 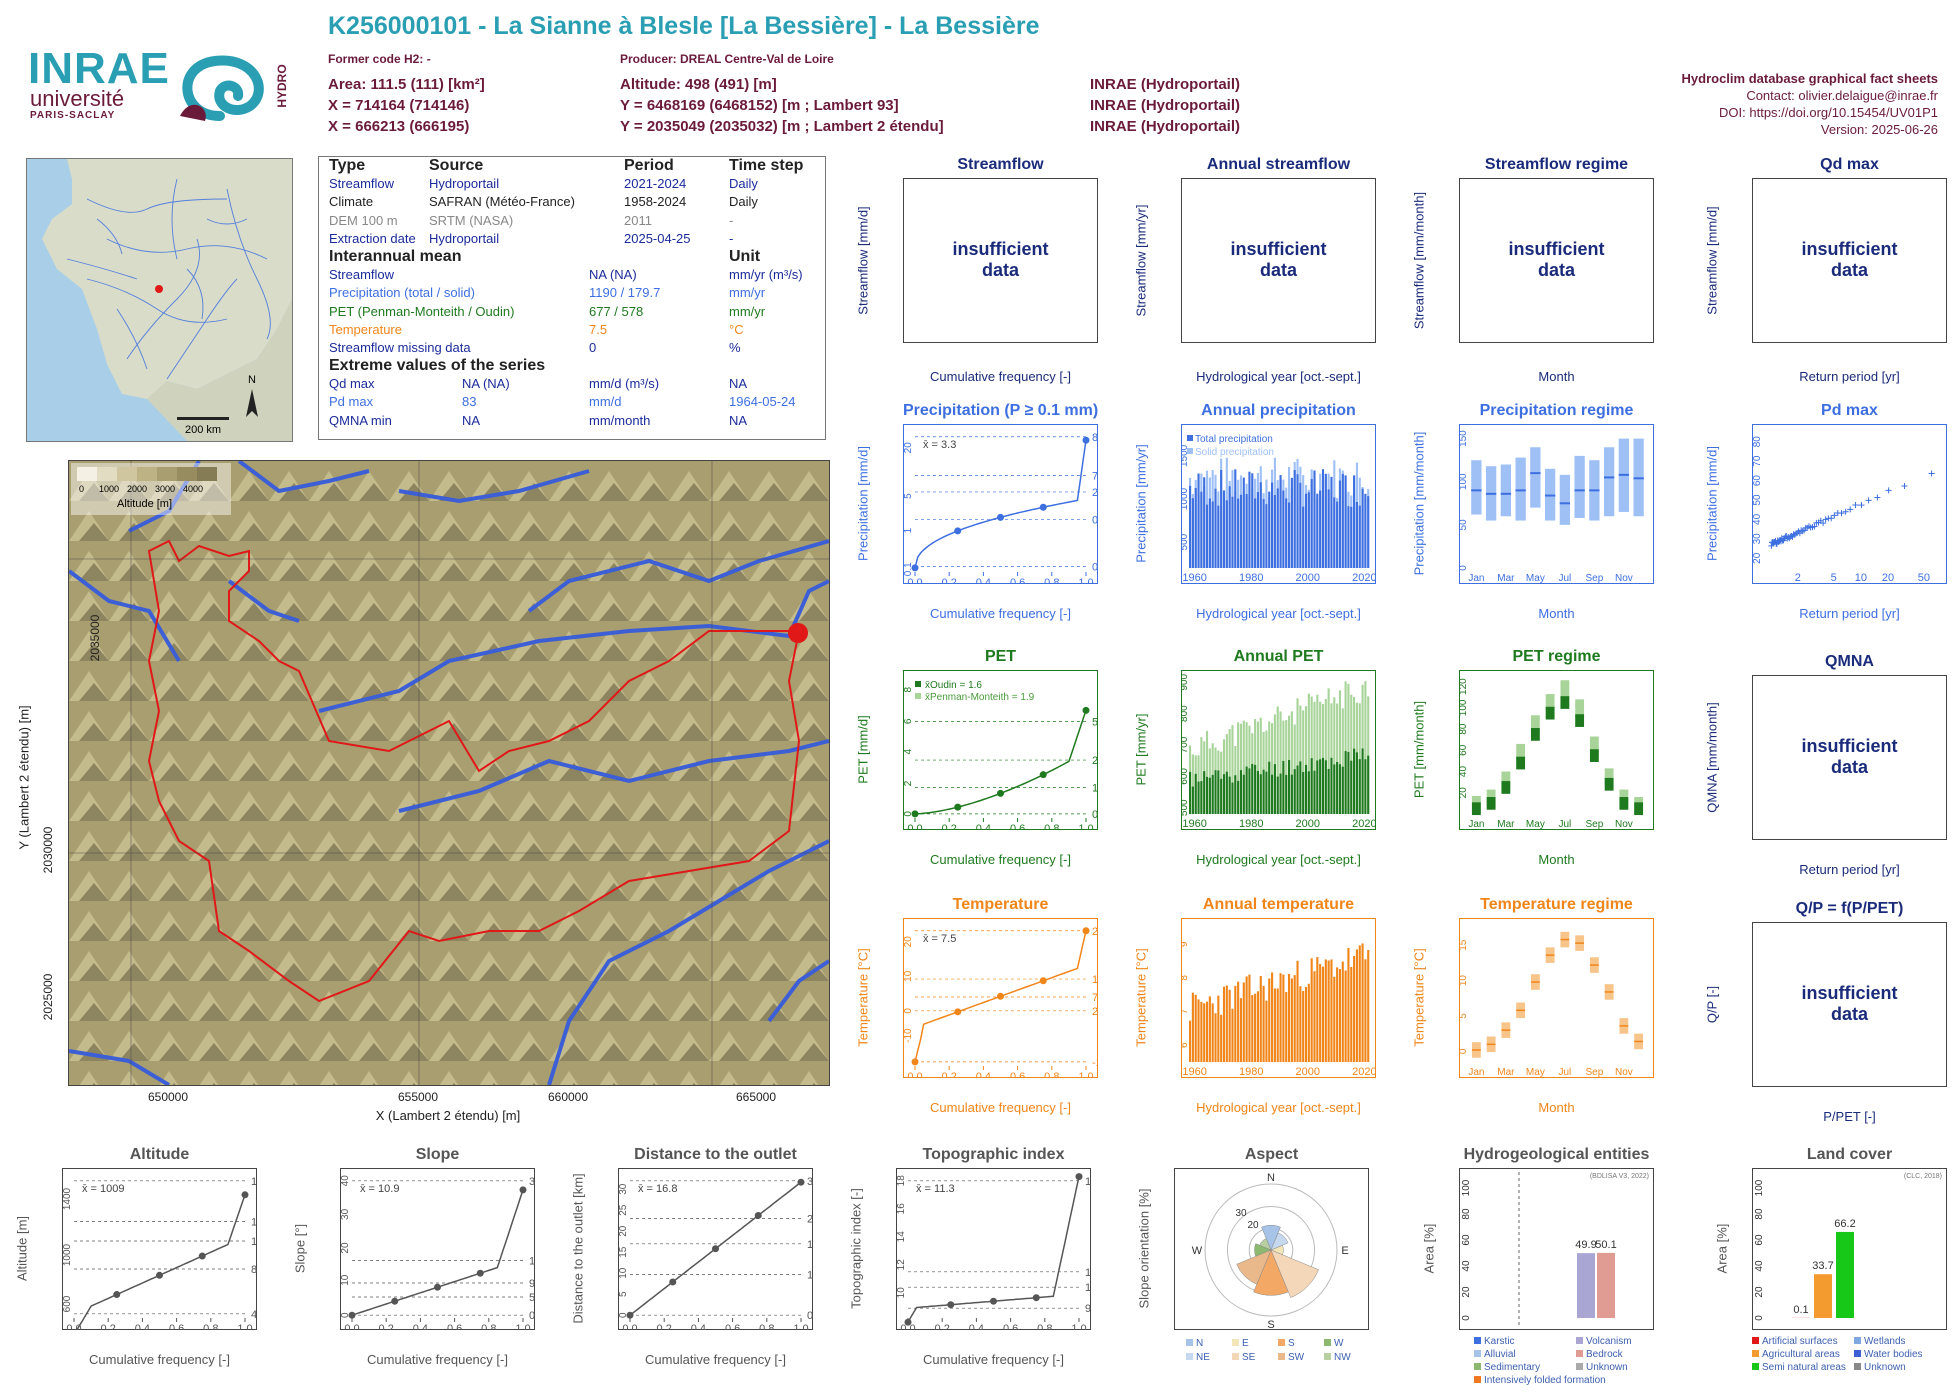 What do you see at coordinates (1464, 568) in the screenshot?
I see `precip_regime-ytick: 0` at bounding box center [1464, 568].